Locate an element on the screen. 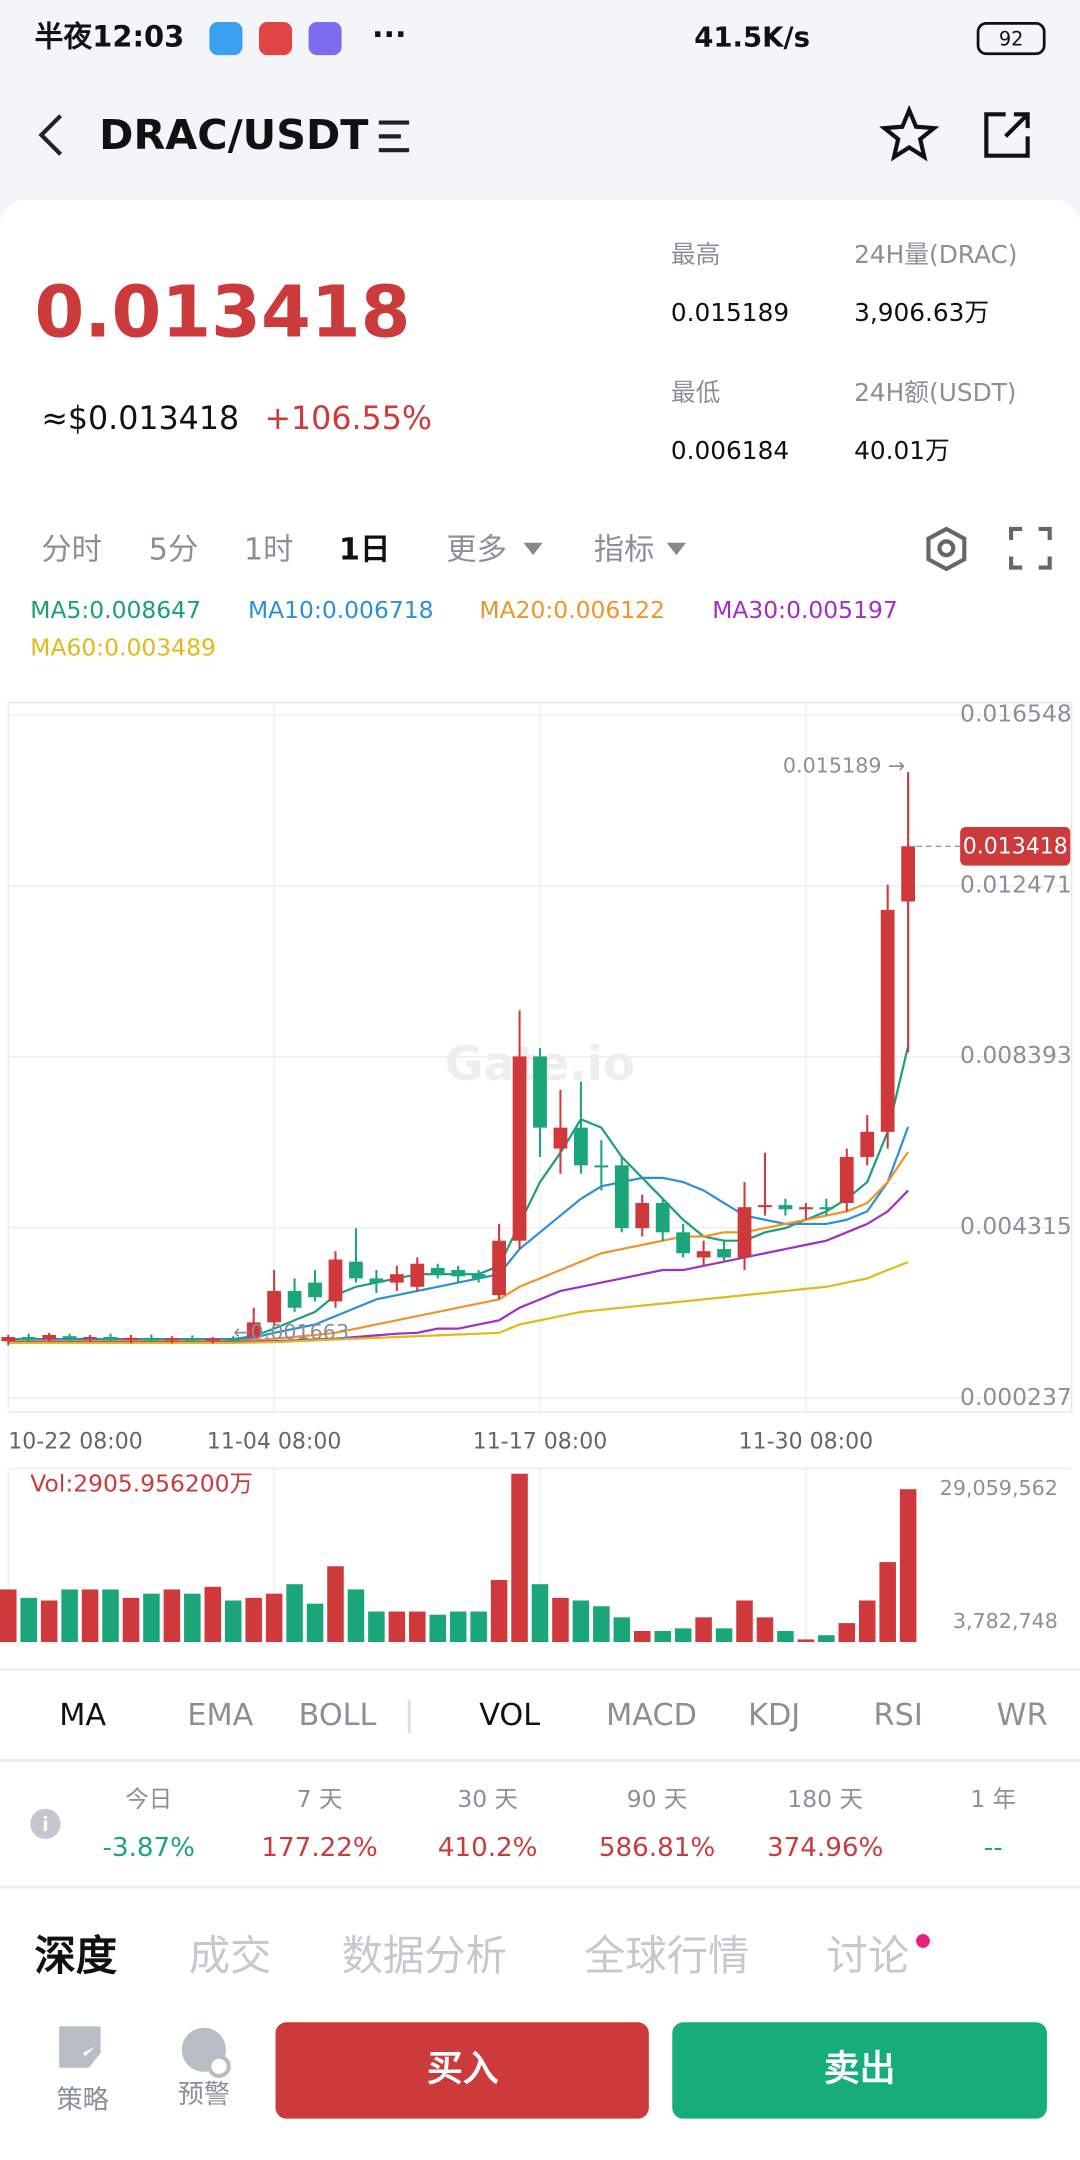  net-speed: 41.5K/s is located at coordinates (752, 38).